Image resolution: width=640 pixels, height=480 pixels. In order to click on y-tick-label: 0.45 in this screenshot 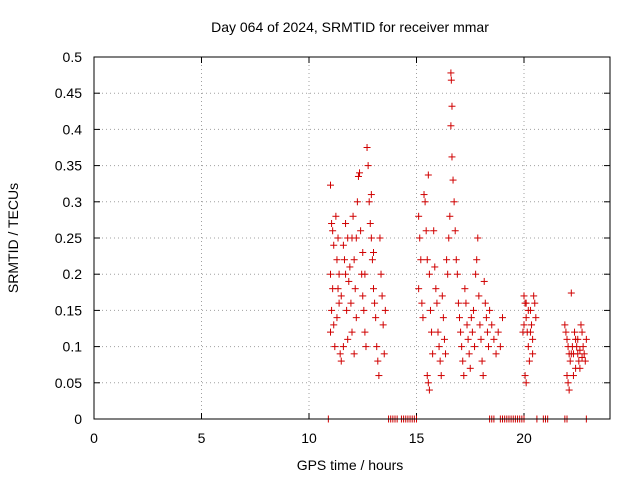, I will do `click(68, 93)`.